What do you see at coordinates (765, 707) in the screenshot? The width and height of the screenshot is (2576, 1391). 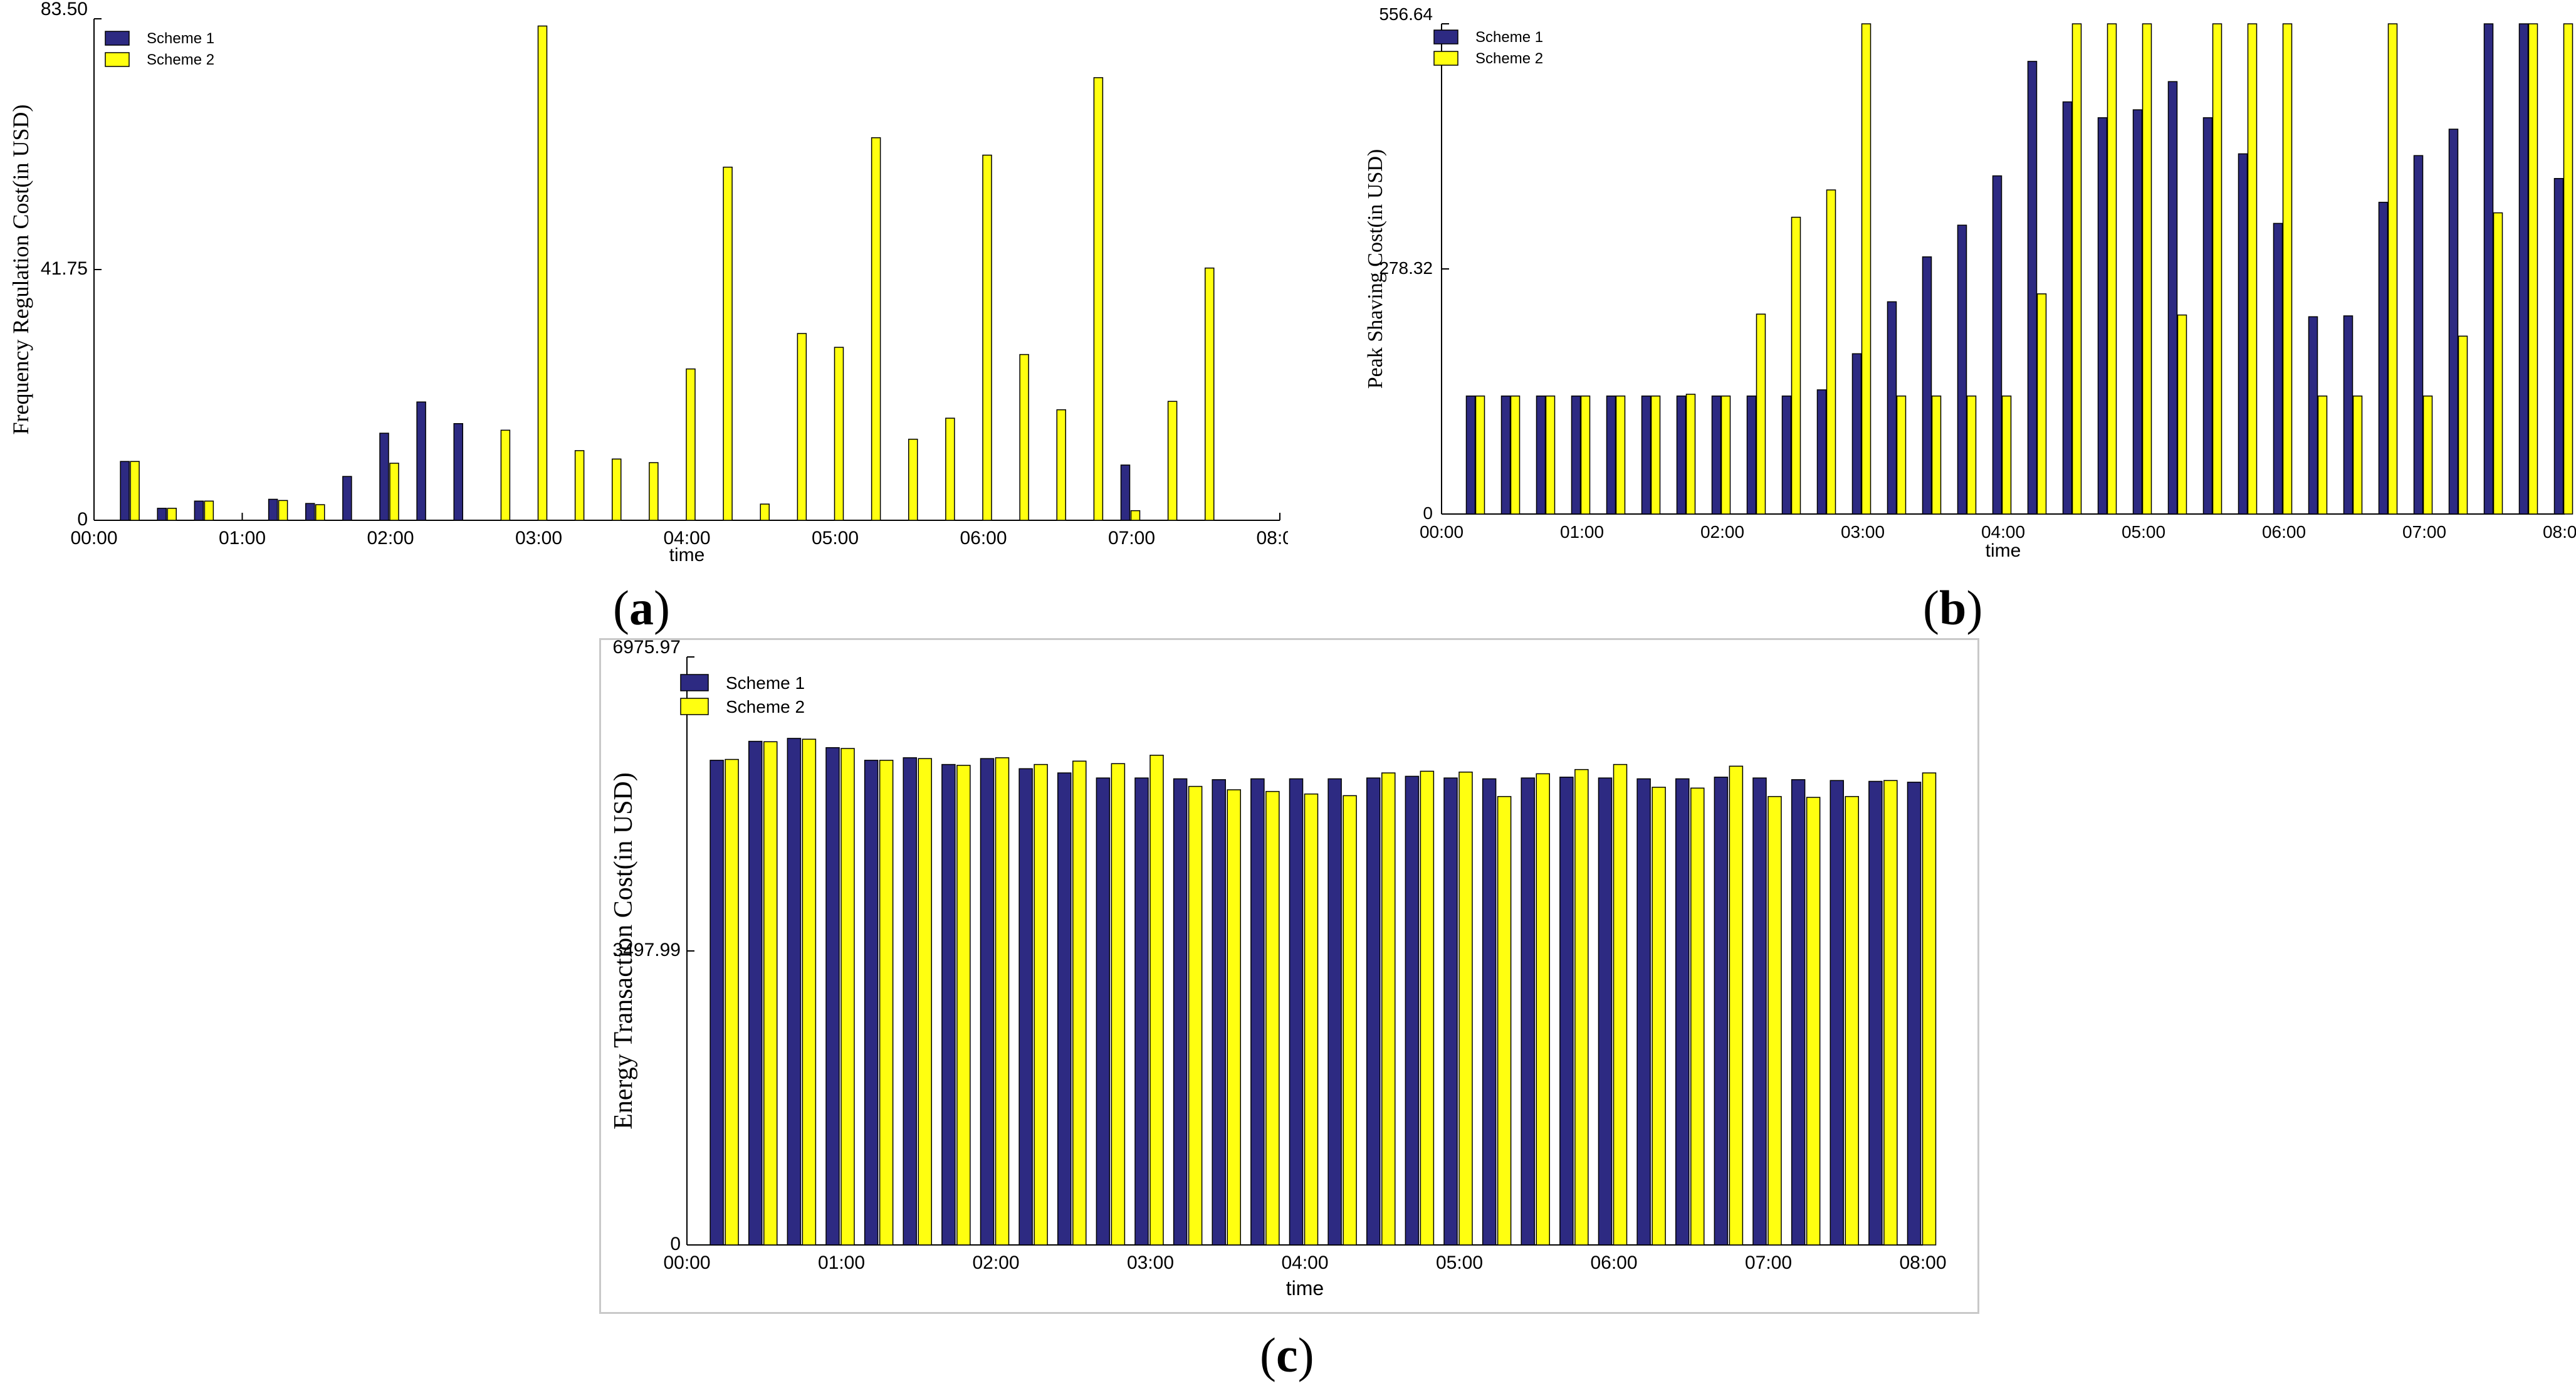 I see `legend-label: Scheme 2` at bounding box center [765, 707].